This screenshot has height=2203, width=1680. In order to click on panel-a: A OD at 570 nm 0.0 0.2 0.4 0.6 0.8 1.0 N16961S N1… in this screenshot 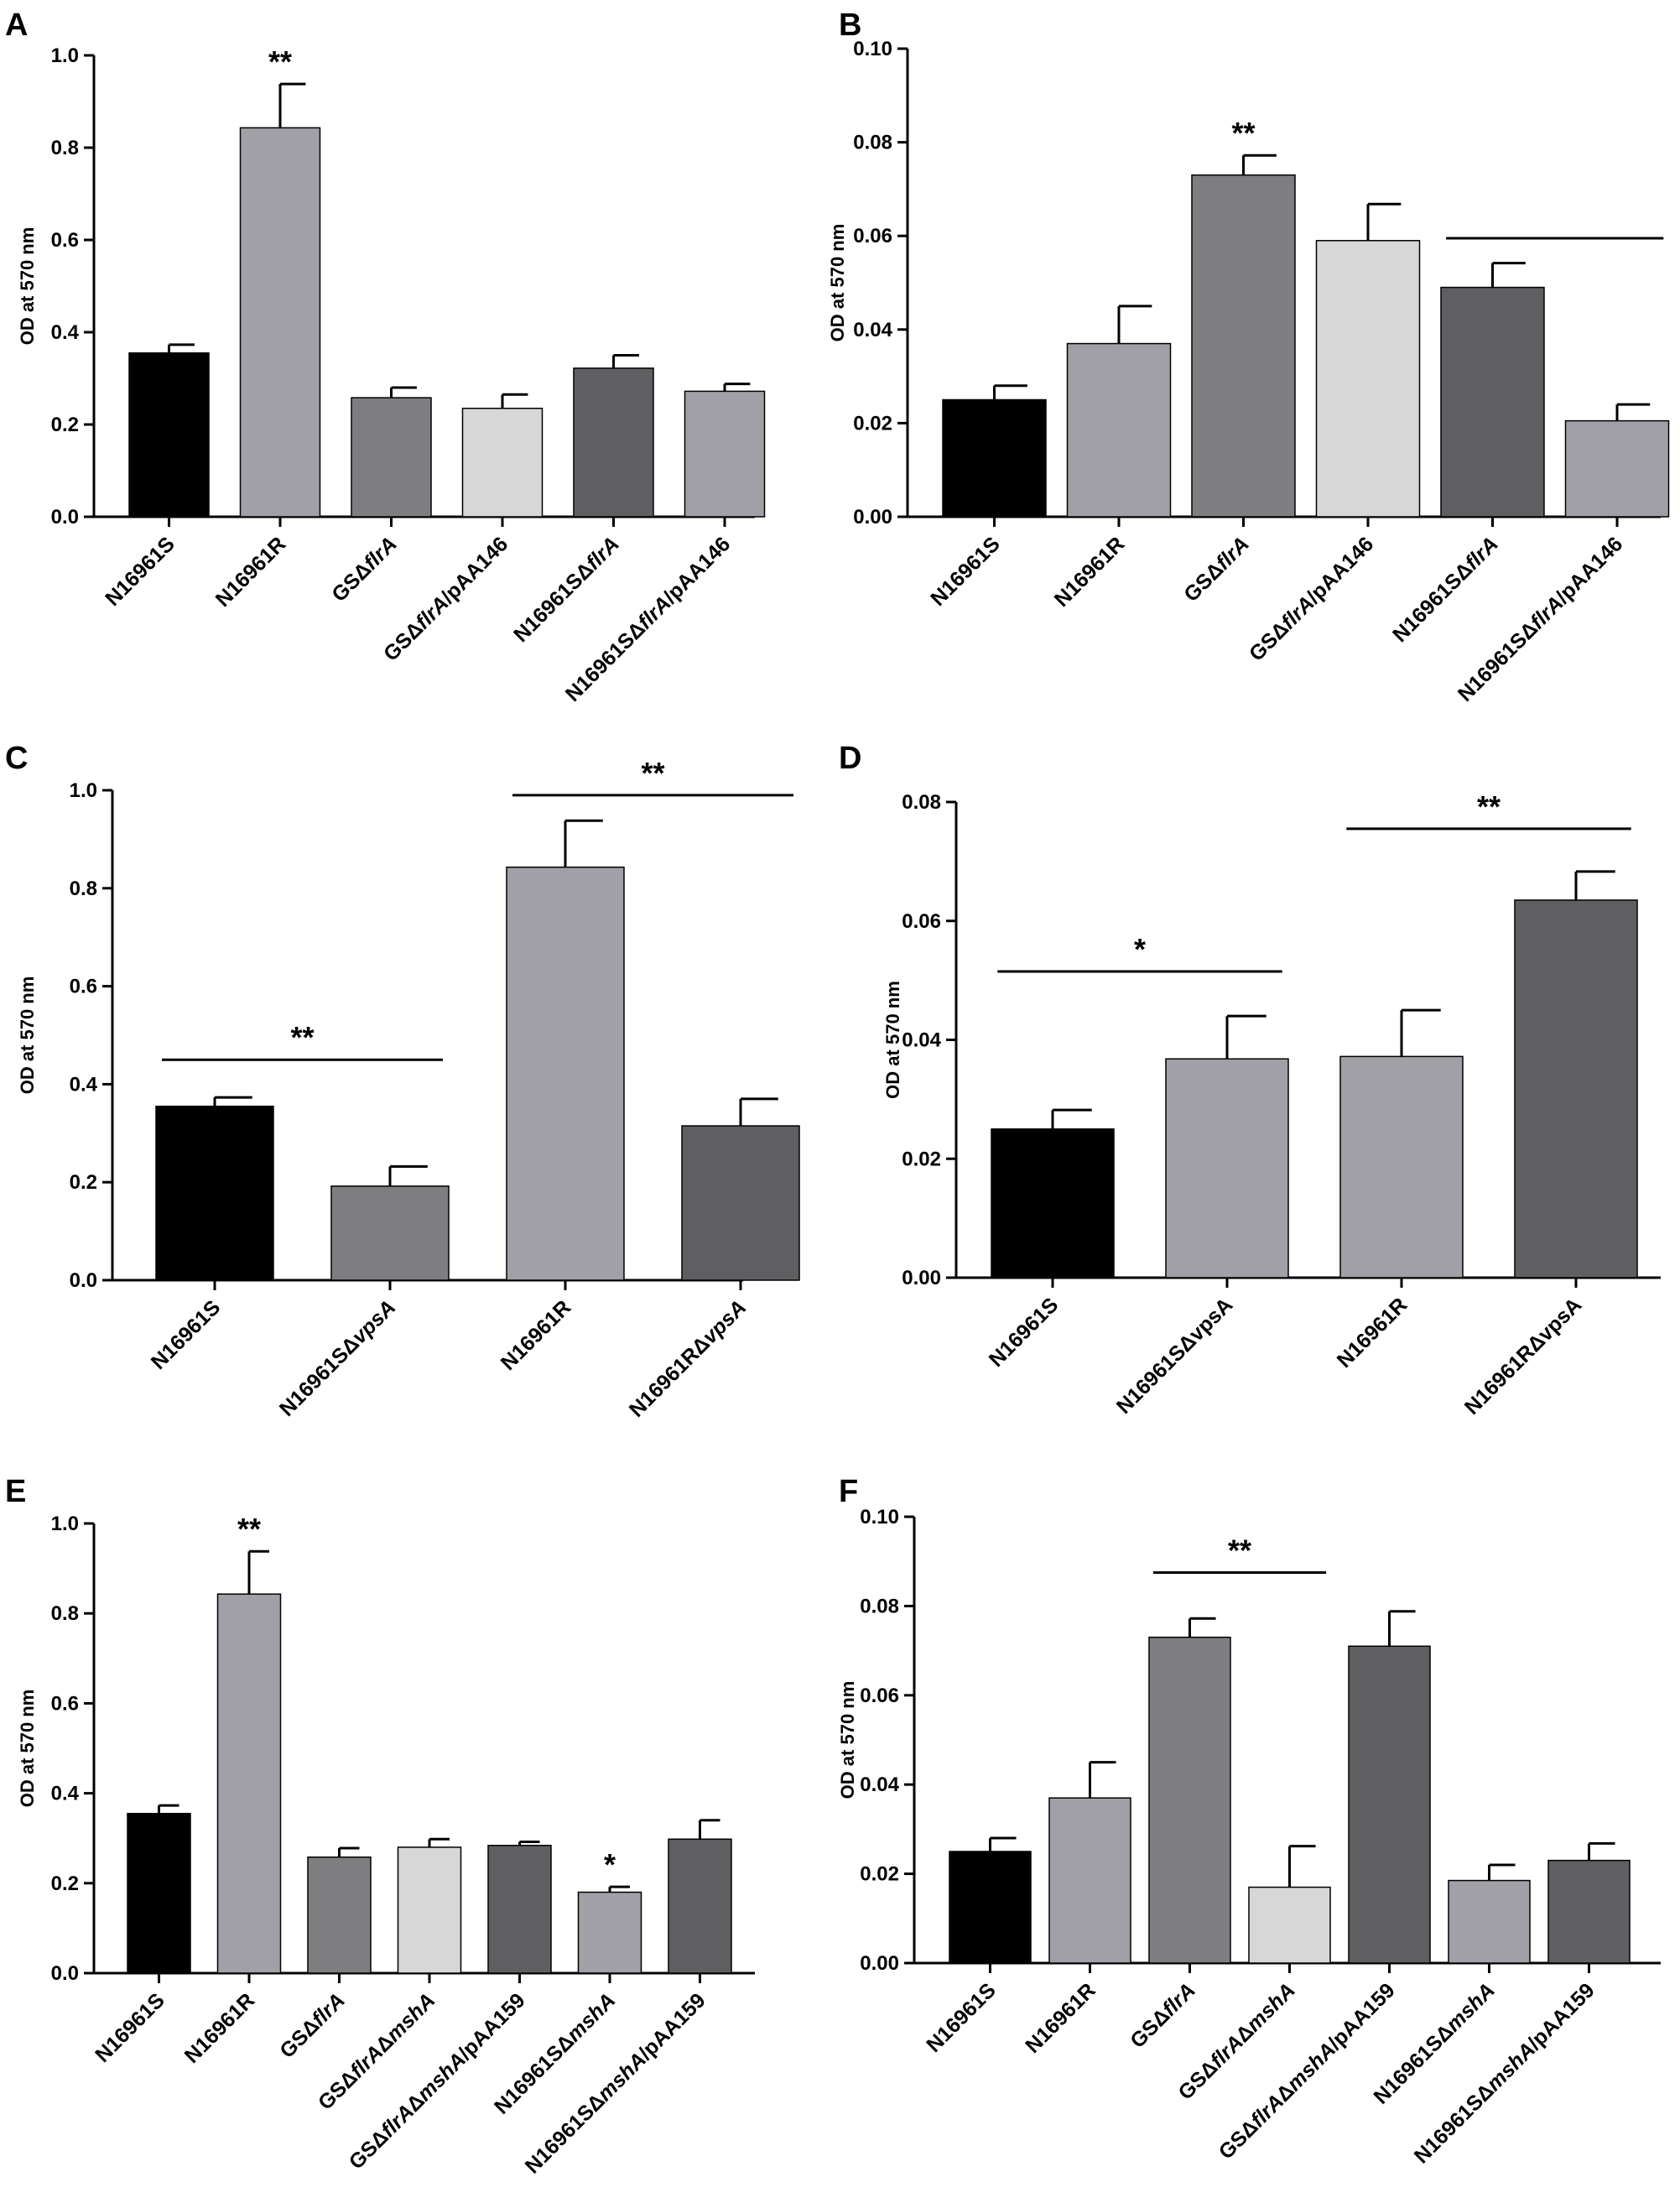, I will do `click(385, 357)`.